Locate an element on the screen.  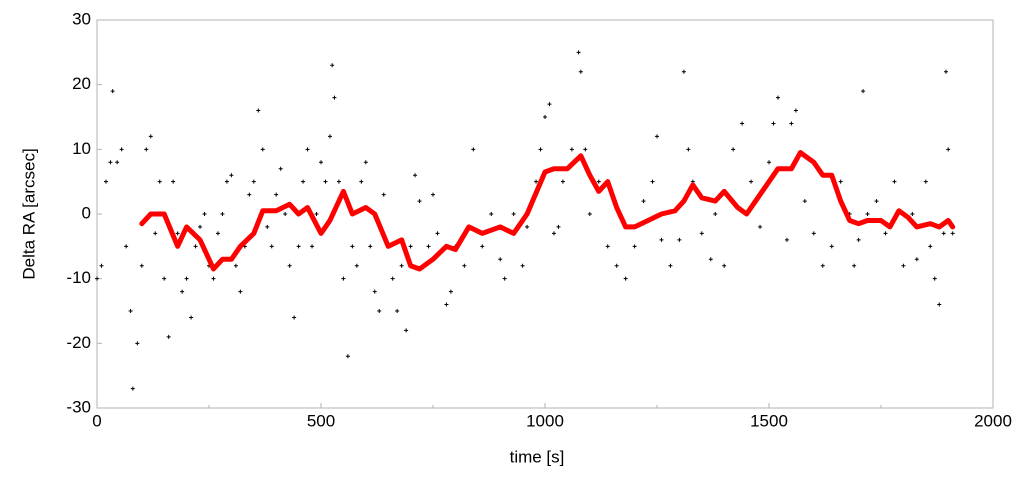
x-tick-label: 500 is located at coordinates (321, 420).